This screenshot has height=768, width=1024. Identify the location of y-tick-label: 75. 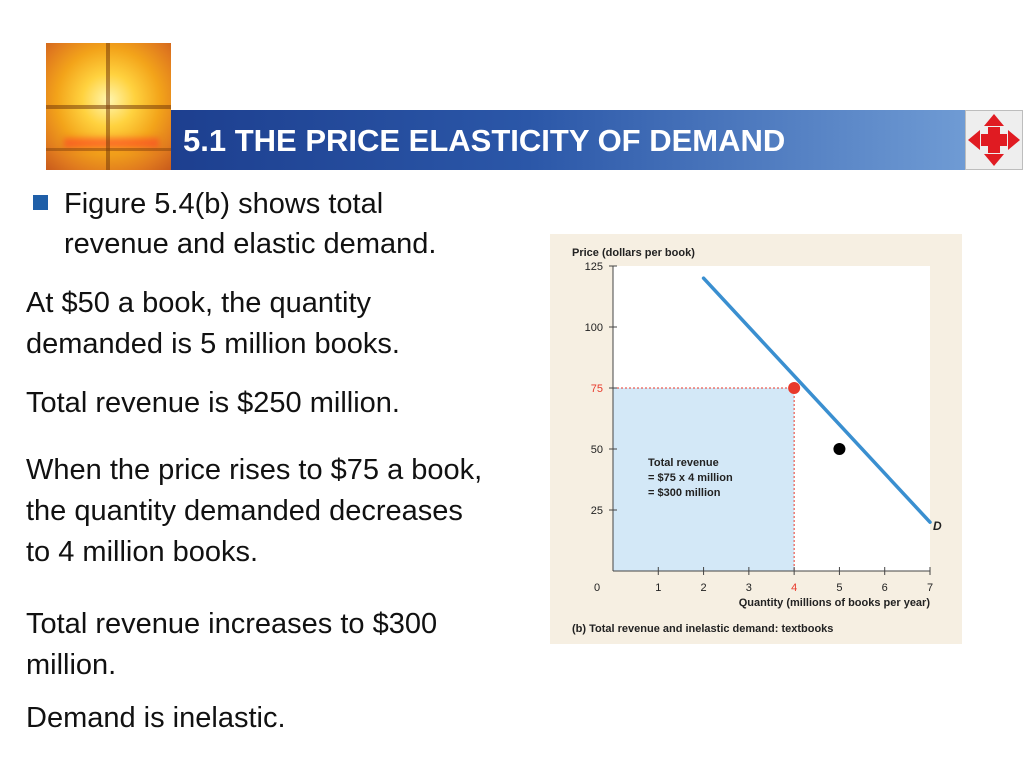
(597, 389).